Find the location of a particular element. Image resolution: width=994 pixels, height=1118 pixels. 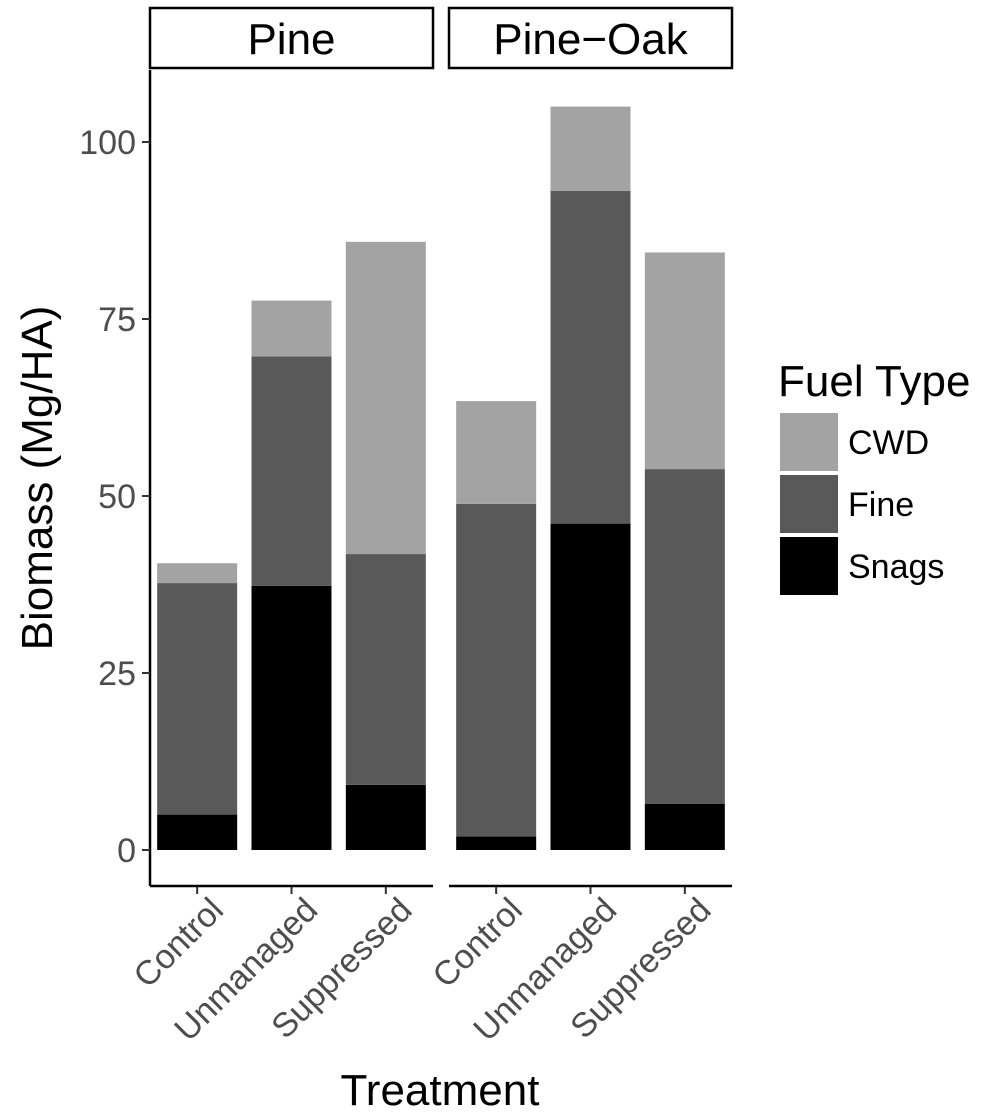

y-axis-title: Biomass (Mg/HA) is located at coordinates (37, 478).